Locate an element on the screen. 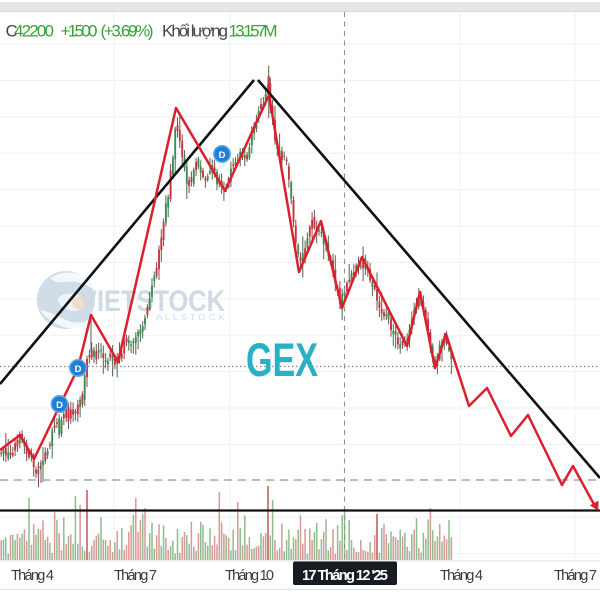 The image size is (600, 605). svg-text: (+3.69%) is located at coordinates (127, 31).